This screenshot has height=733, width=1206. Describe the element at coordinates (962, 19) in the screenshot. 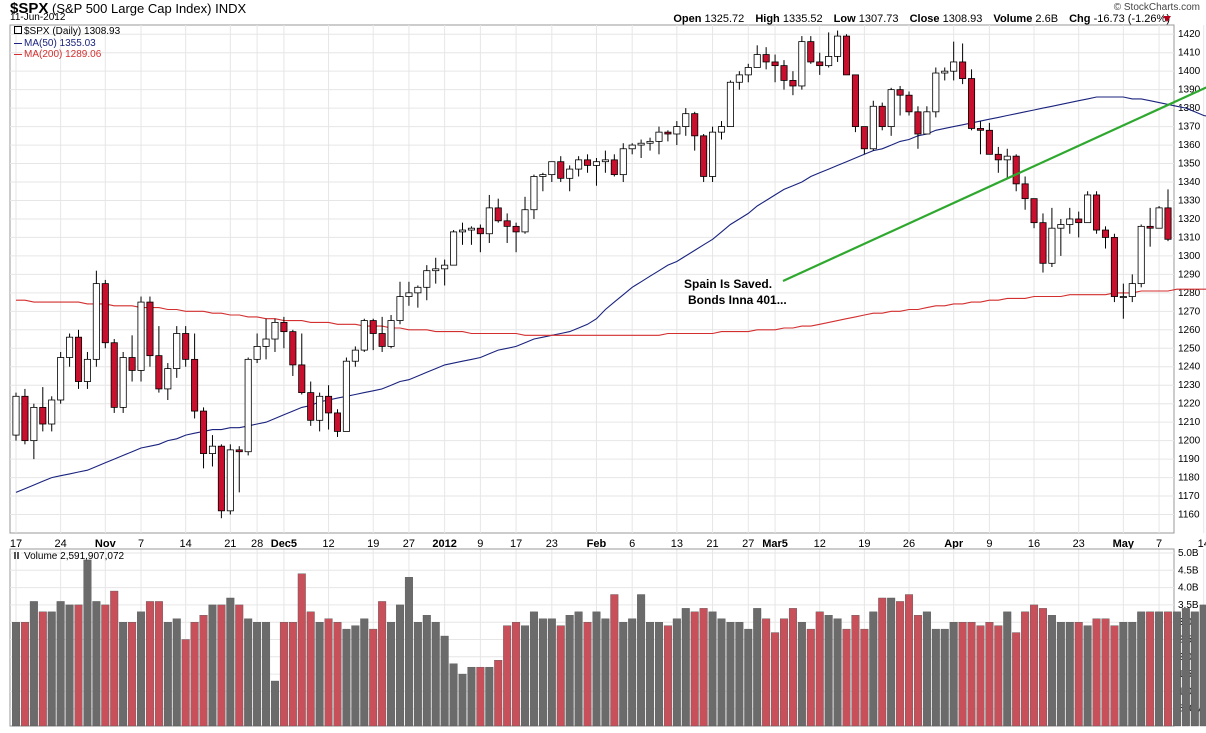

I see `close-value: 1308.93` at that location.